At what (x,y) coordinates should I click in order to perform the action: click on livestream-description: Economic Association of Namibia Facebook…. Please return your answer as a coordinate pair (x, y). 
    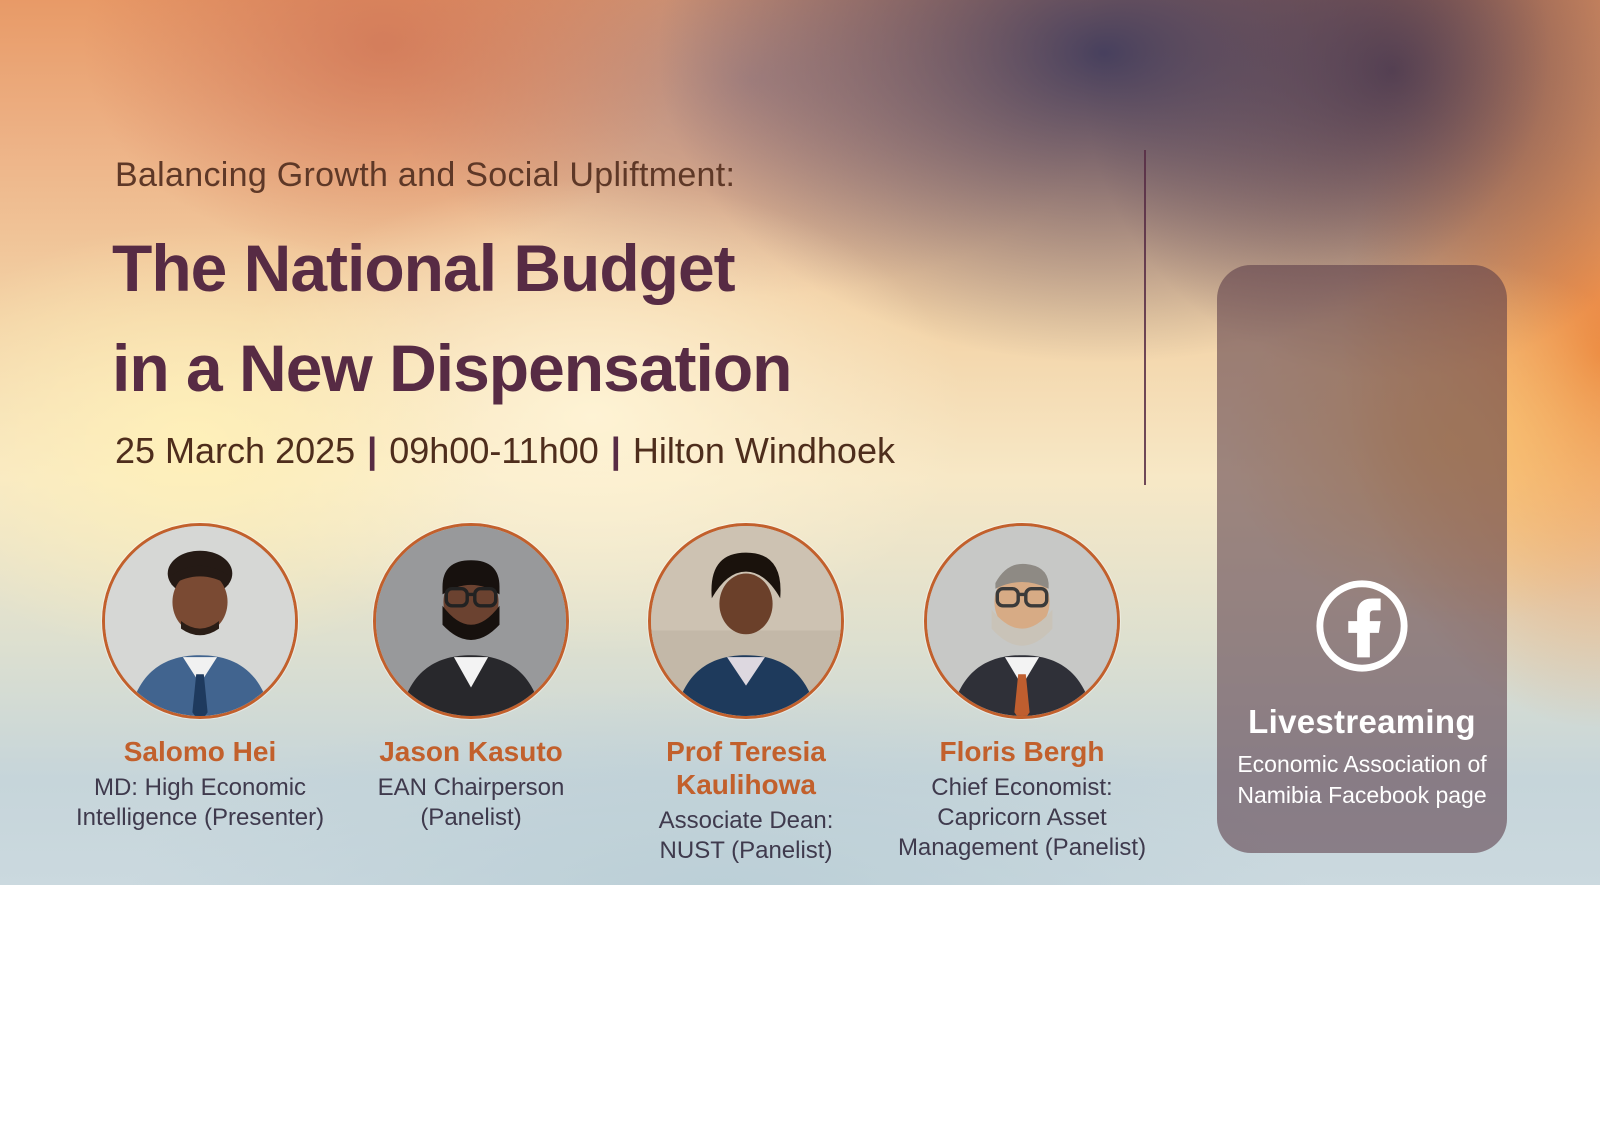
    Looking at the image, I should click on (1362, 779).